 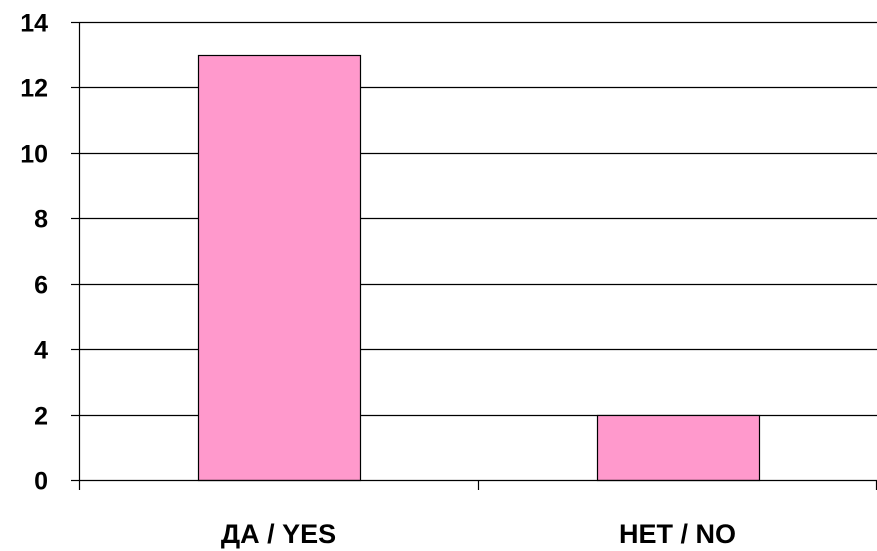 What do you see at coordinates (41, 482) in the screenshot?
I see `y-tick-label: 0` at bounding box center [41, 482].